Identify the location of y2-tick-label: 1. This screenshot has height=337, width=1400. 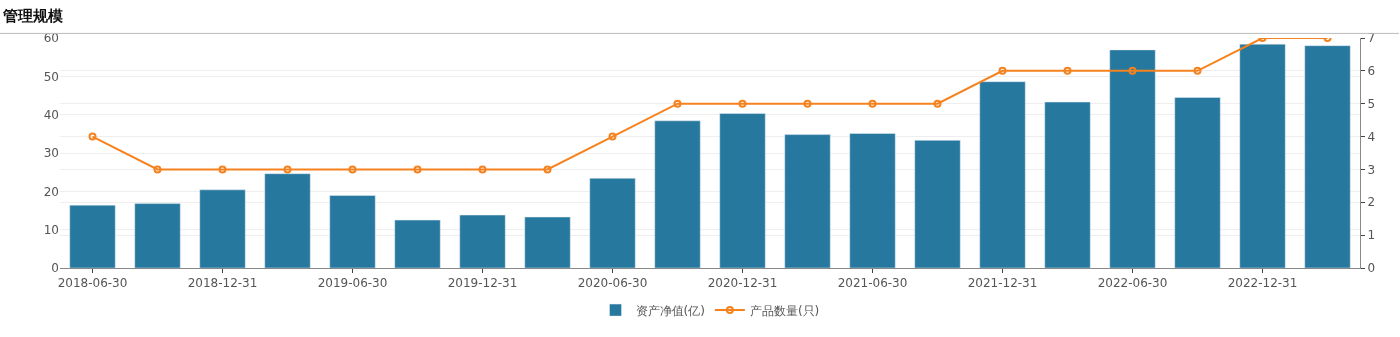
(1371, 235).